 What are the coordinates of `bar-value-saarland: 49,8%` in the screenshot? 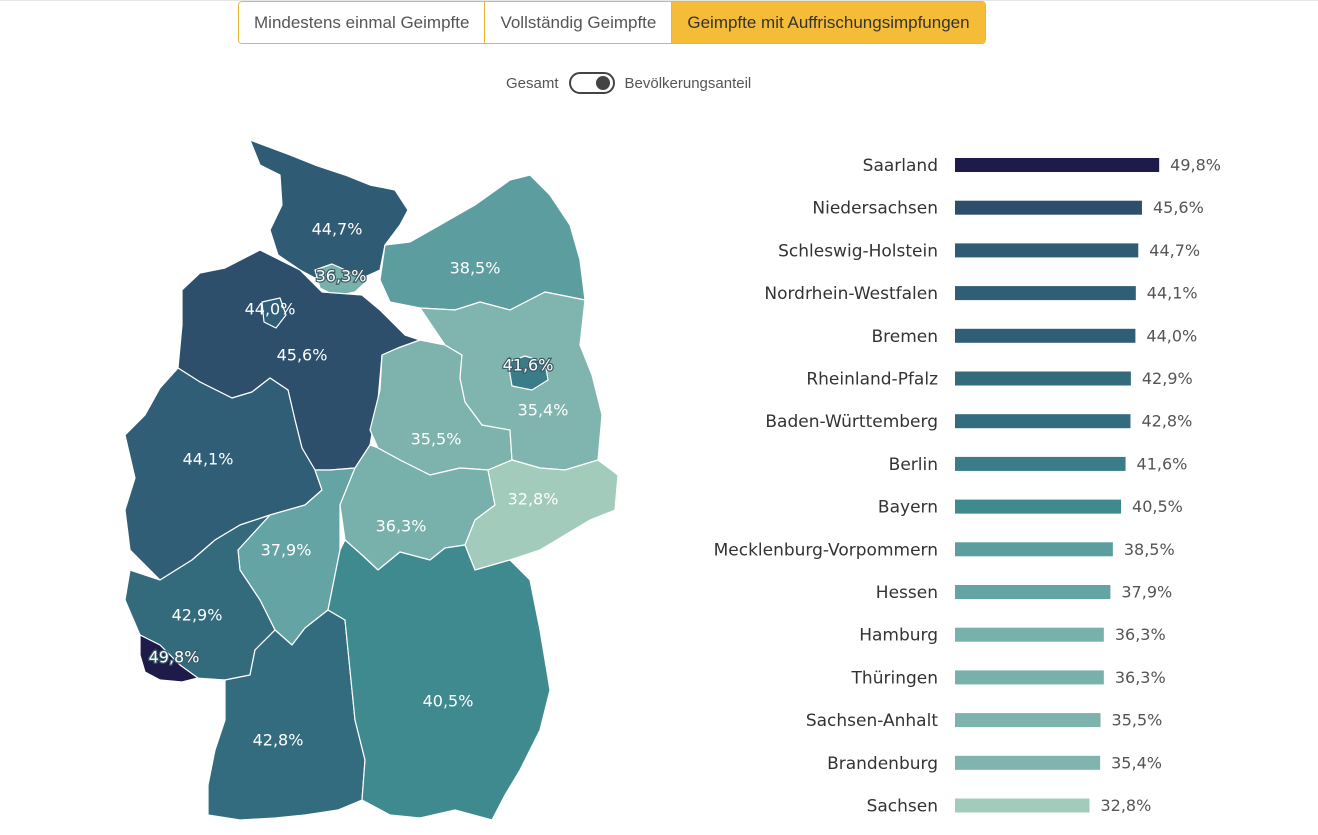 It's located at (1195, 165).